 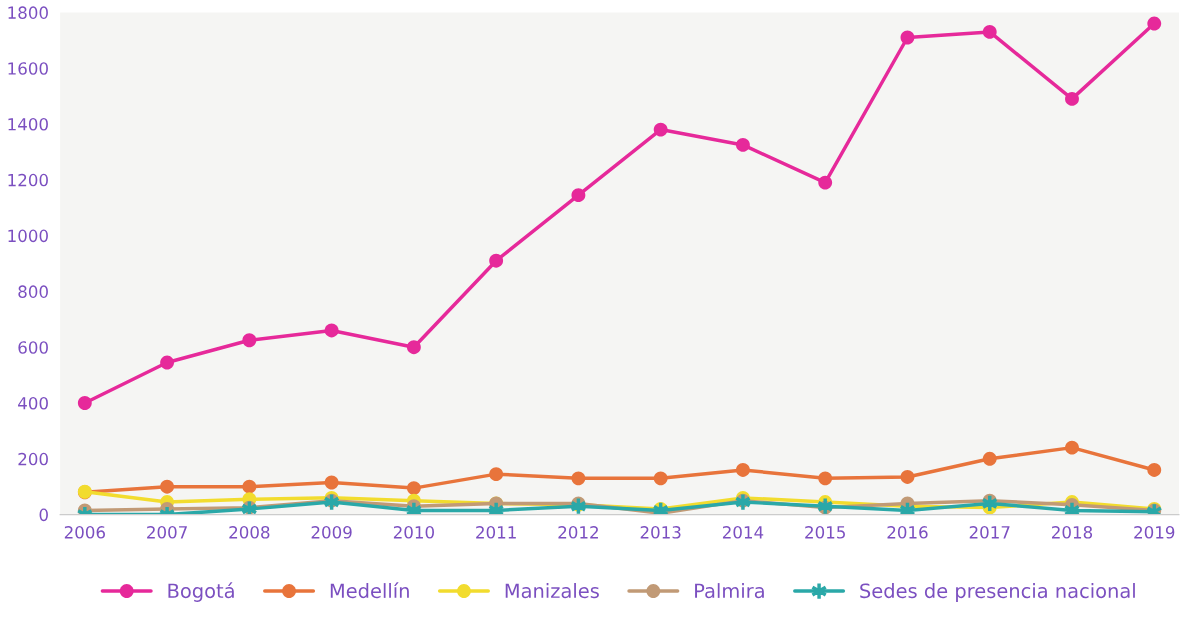 What do you see at coordinates (660, 532) in the screenshot?
I see `x-tick-label: 2013` at bounding box center [660, 532].